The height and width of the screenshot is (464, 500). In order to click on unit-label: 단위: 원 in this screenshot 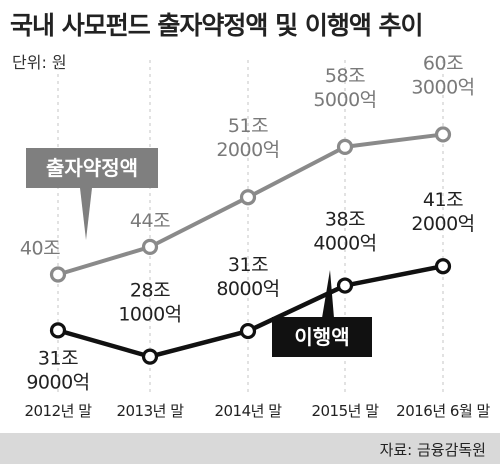, I will do `click(39, 62)`.